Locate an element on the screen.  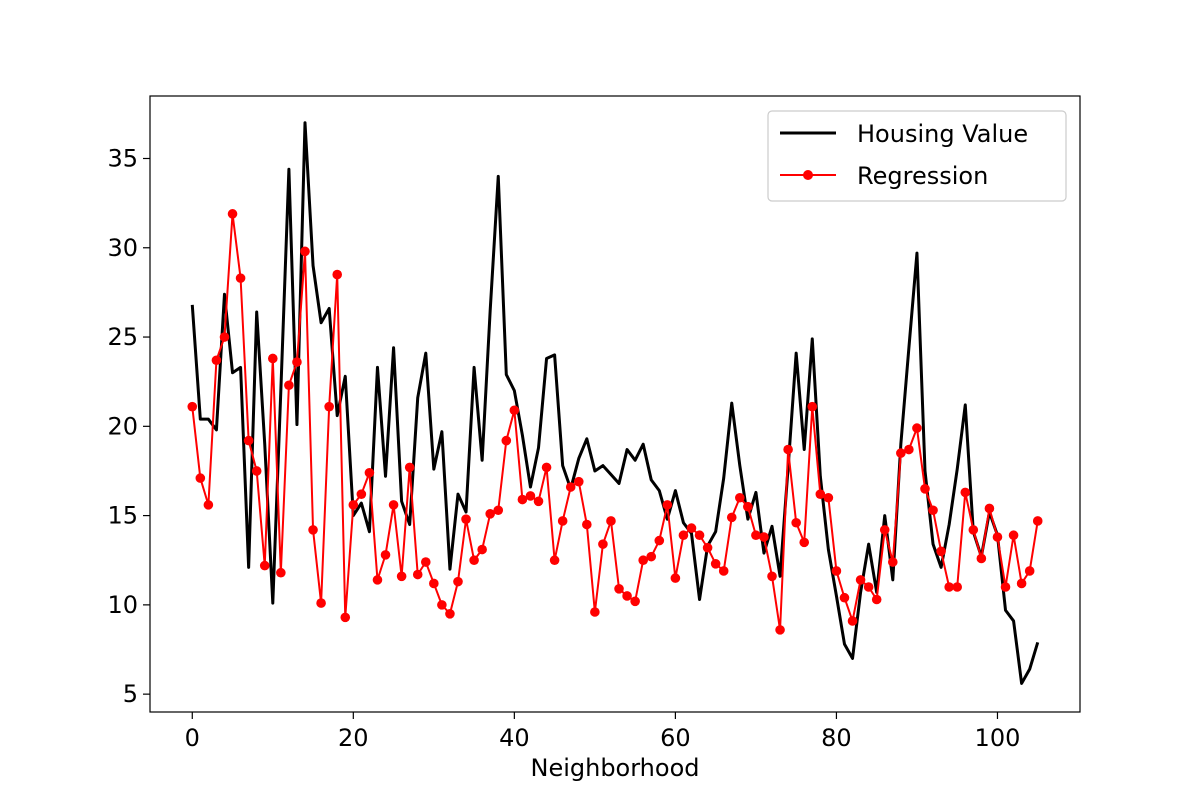
legend: Housing Value Regression is located at coordinates (917, 156).